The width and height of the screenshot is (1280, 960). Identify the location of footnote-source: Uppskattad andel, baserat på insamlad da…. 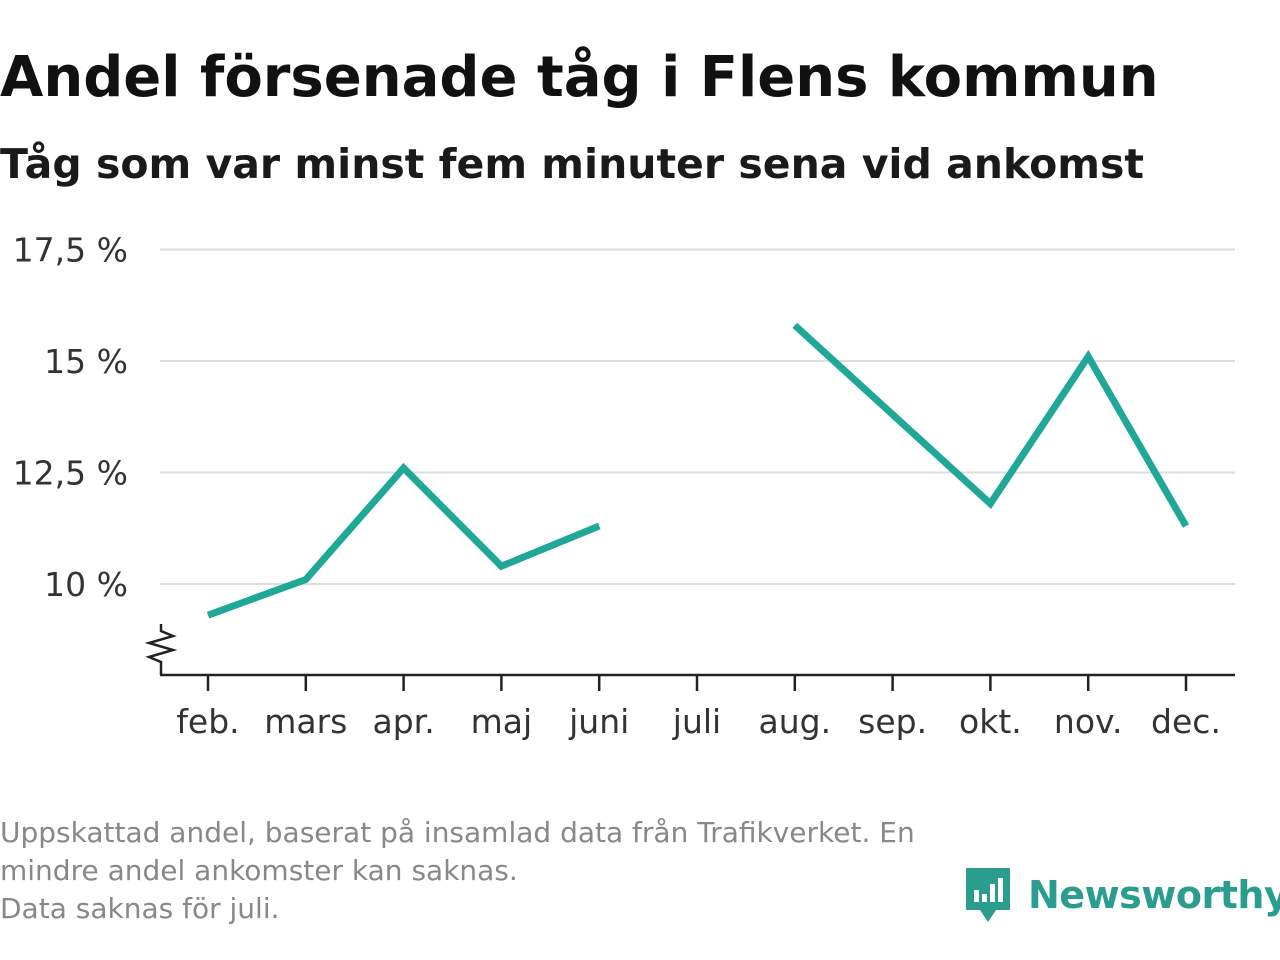
(457, 851).